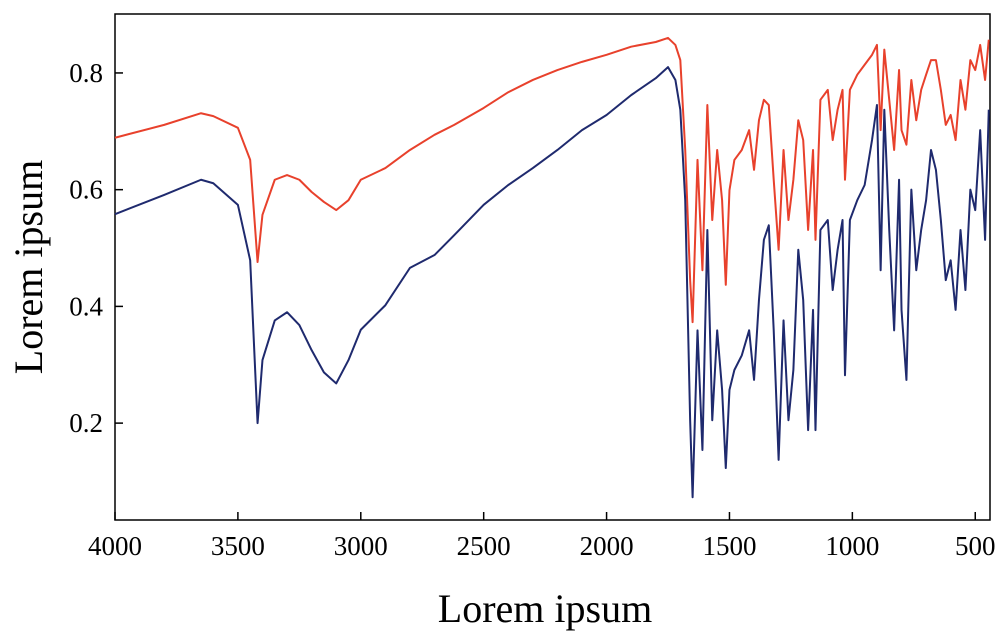  I want to click on x-axis-title: Lorem ipsum, so click(545, 608).